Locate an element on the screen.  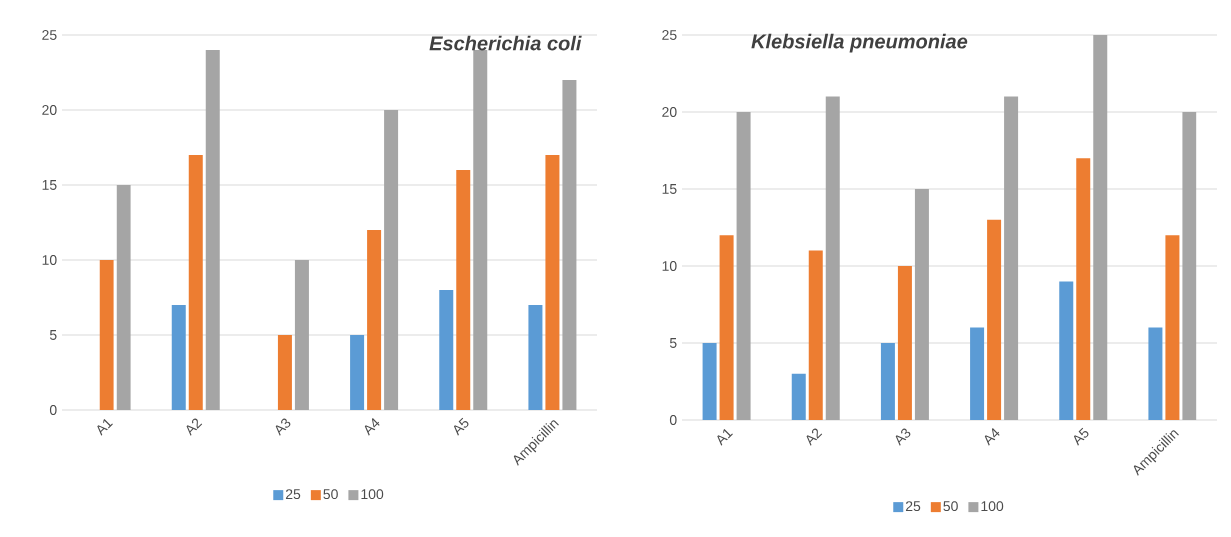
chart-title: Escherichia coli is located at coordinates (505, 43).